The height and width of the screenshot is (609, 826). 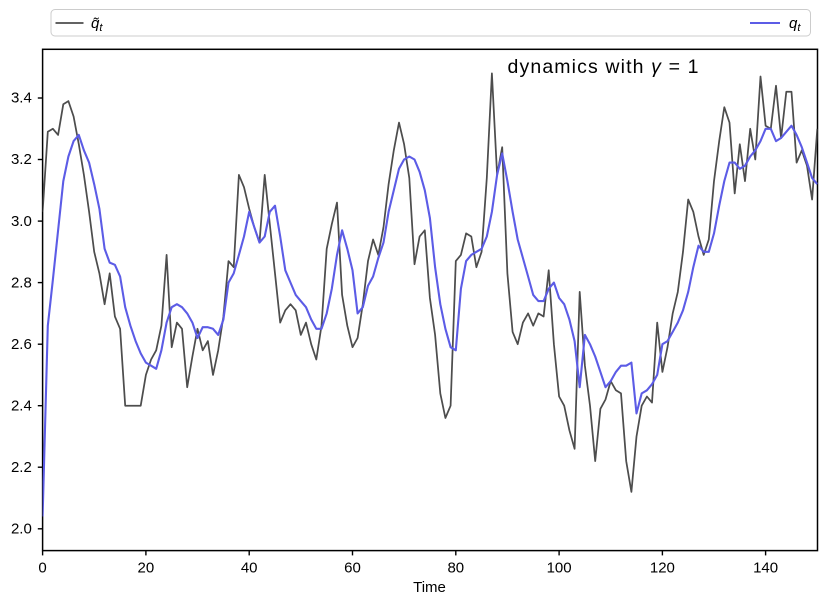 I want to click on svg-text: 2.0, so click(x=21, y=529).